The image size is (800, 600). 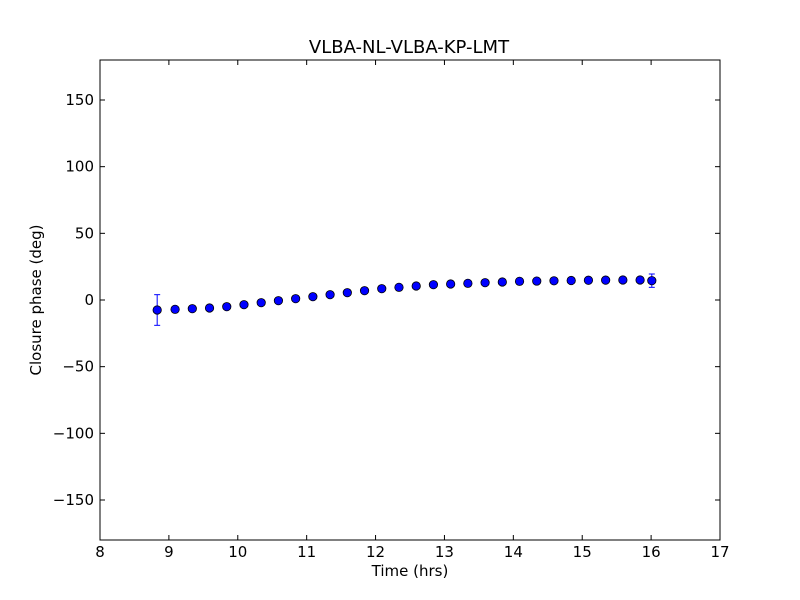 What do you see at coordinates (410, 571) in the screenshot?
I see `x-axis-label: Time (hrs)` at bounding box center [410, 571].